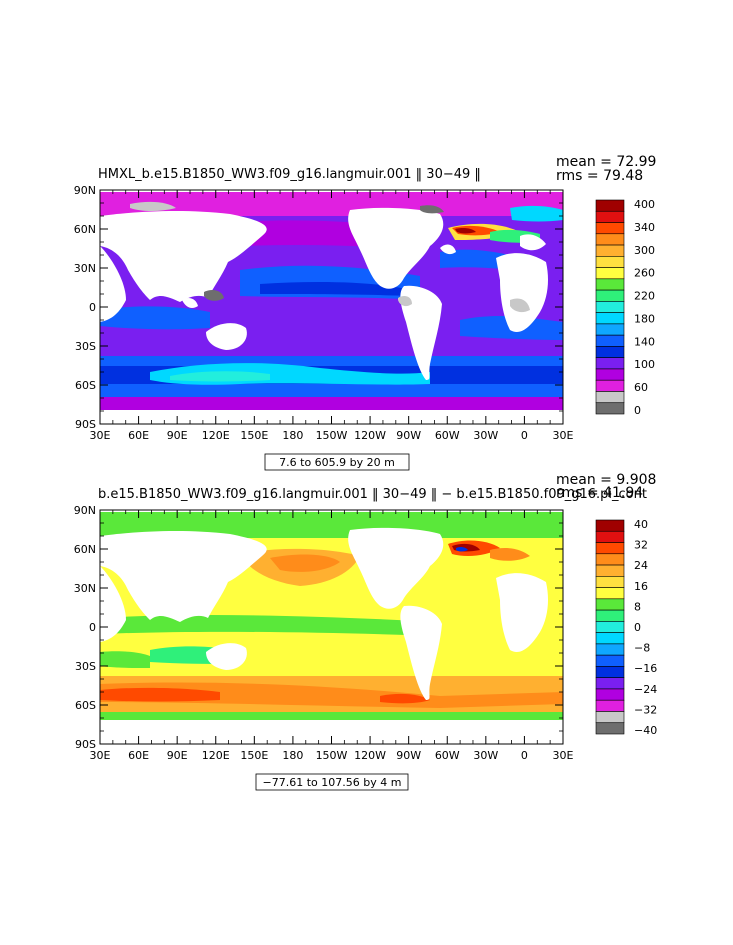  What do you see at coordinates (641, 524) in the screenshot?
I see `colorbar-label: 40` at bounding box center [641, 524].